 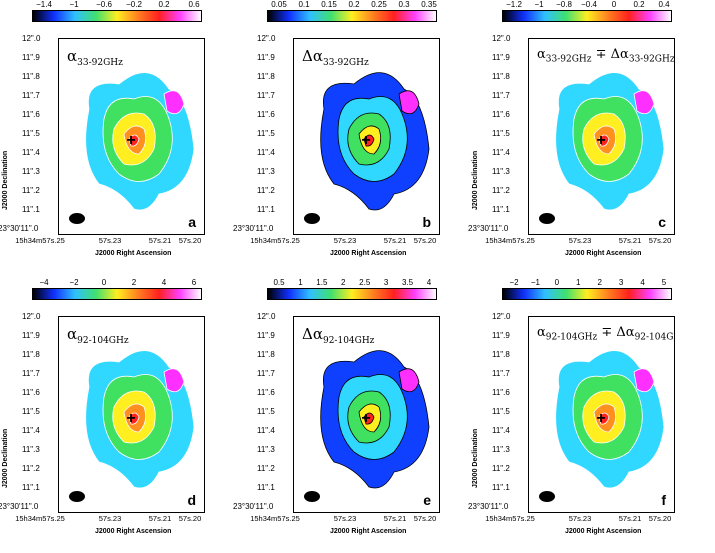 What do you see at coordinates (266, 171) in the screenshot?
I see `y-tick-label: 11".3` at bounding box center [266, 171].